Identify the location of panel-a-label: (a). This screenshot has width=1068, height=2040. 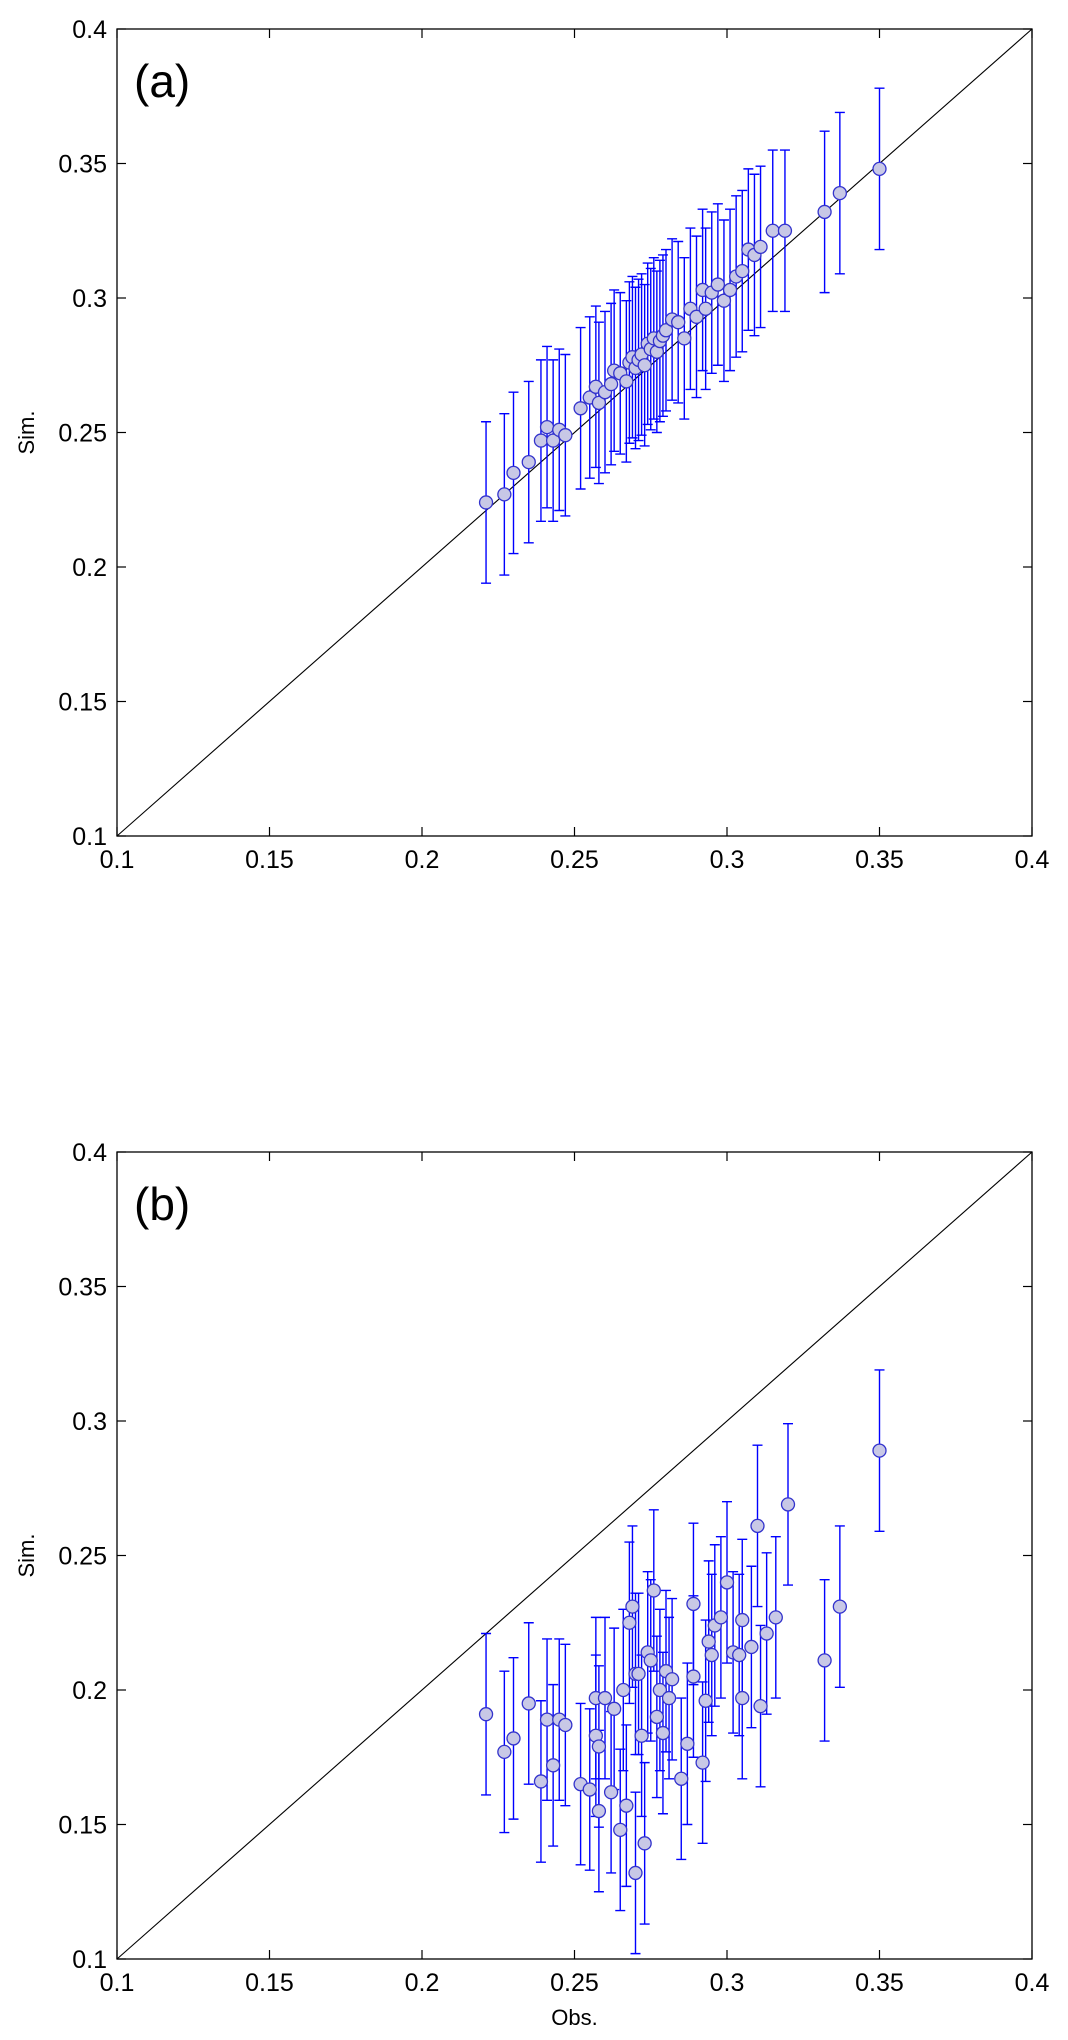
(162, 81).